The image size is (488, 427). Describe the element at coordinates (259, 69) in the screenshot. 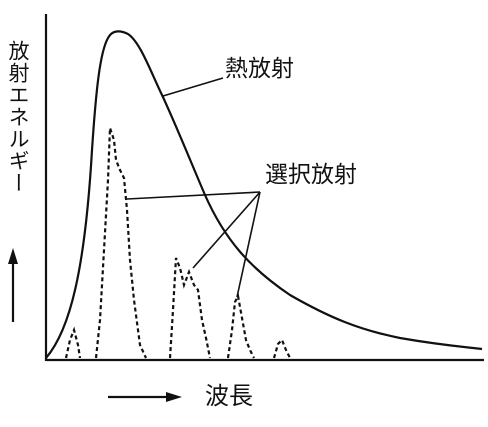

I see `thermal-radiation-label: 熱放射` at that location.